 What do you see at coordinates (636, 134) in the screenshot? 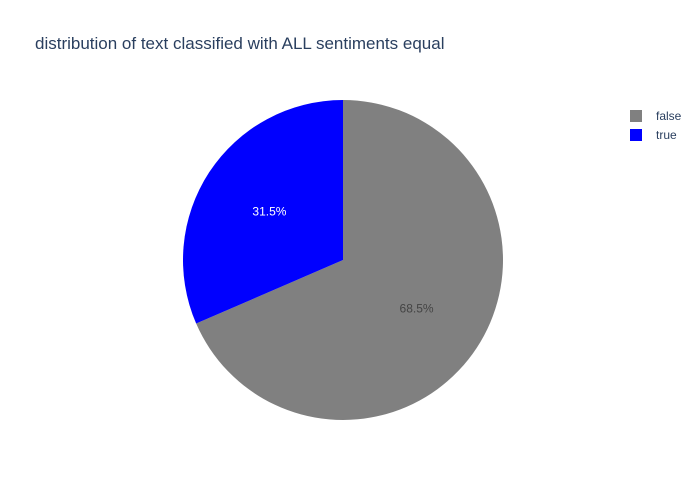
I see `legend-swatch-true` at bounding box center [636, 134].